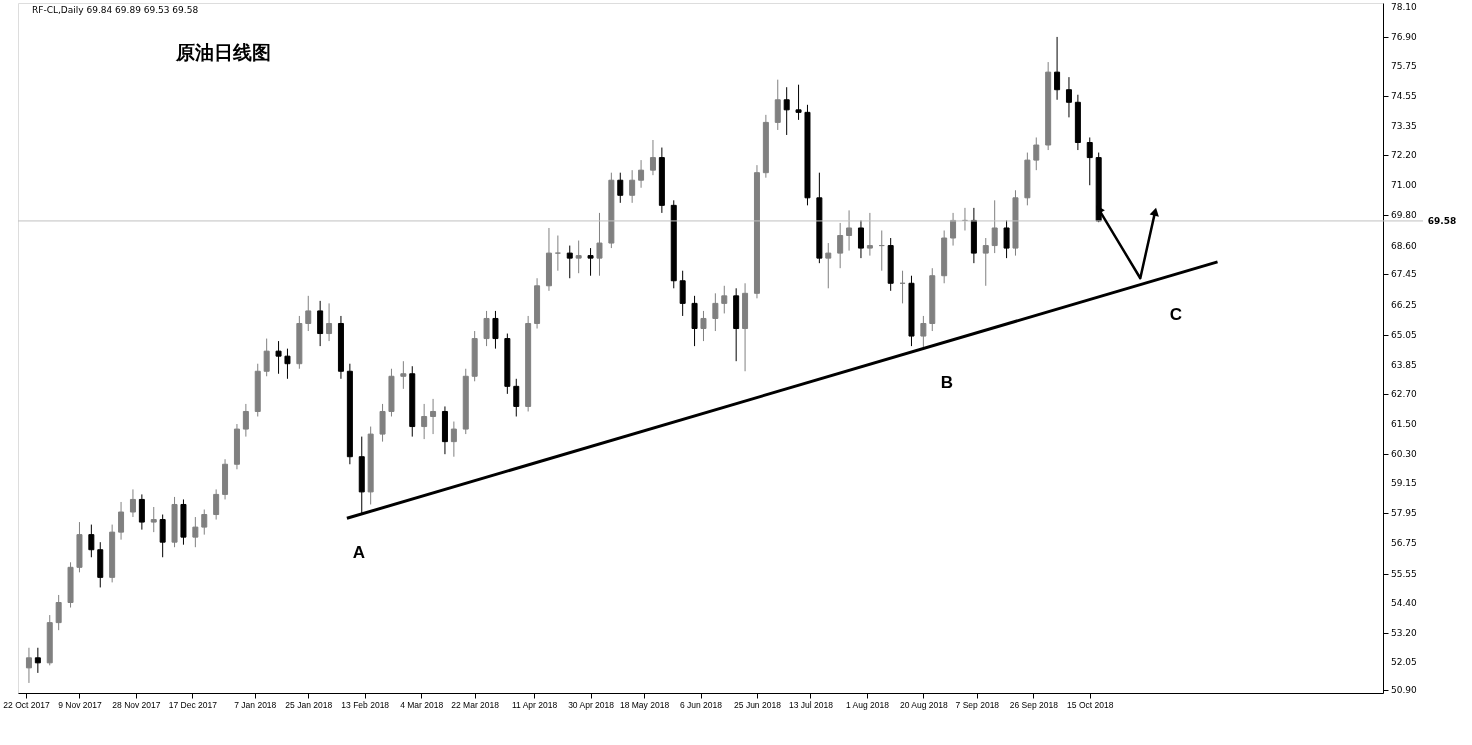 Image resolution: width=1472 pixels, height=745 pixels. What do you see at coordinates (947, 382) in the screenshot?
I see `annotation: B` at bounding box center [947, 382].